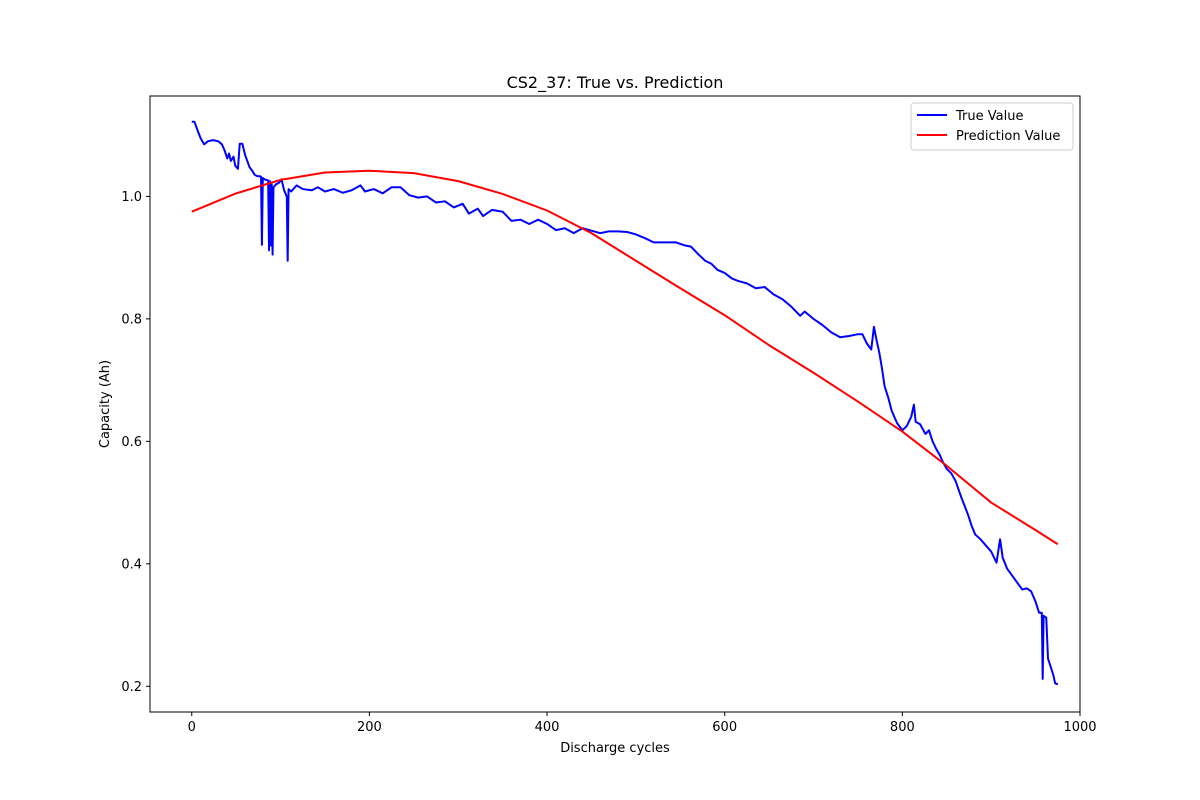 The width and height of the screenshot is (1200, 800). I want to click on x-tick-label: 1000, so click(1079, 727).